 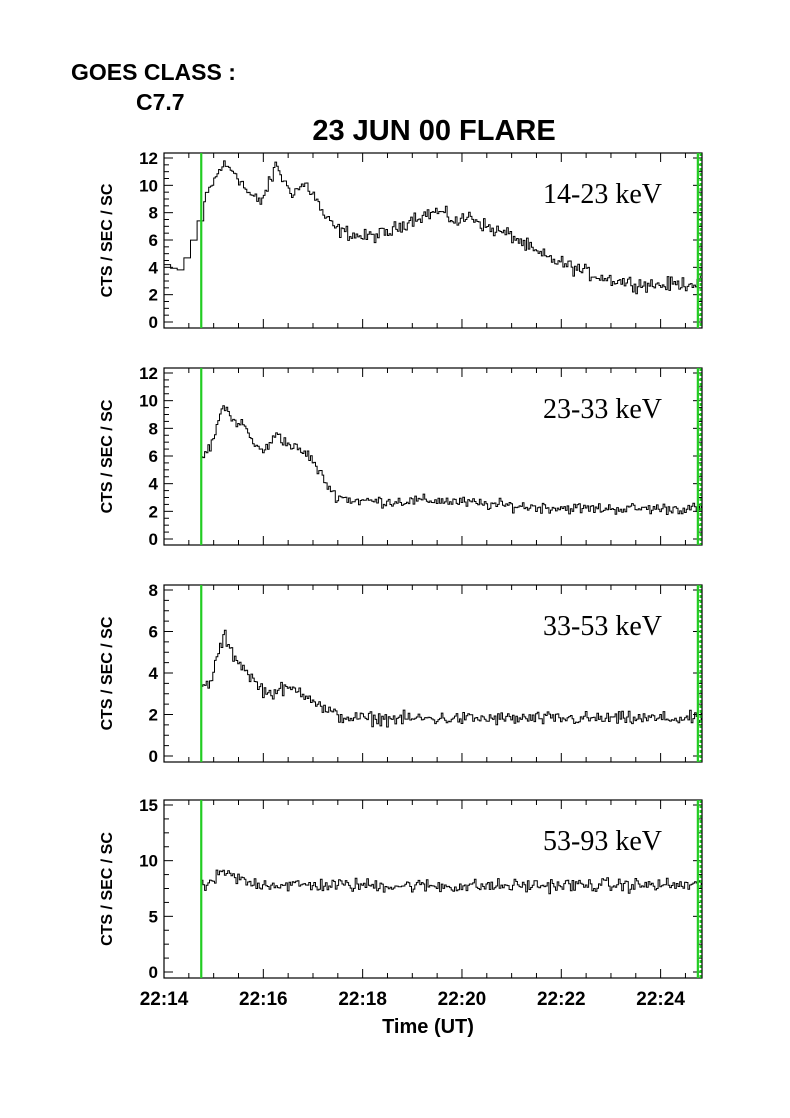 What do you see at coordinates (602, 841) in the screenshot?
I see `energy-band-label: 53-93 keV` at bounding box center [602, 841].